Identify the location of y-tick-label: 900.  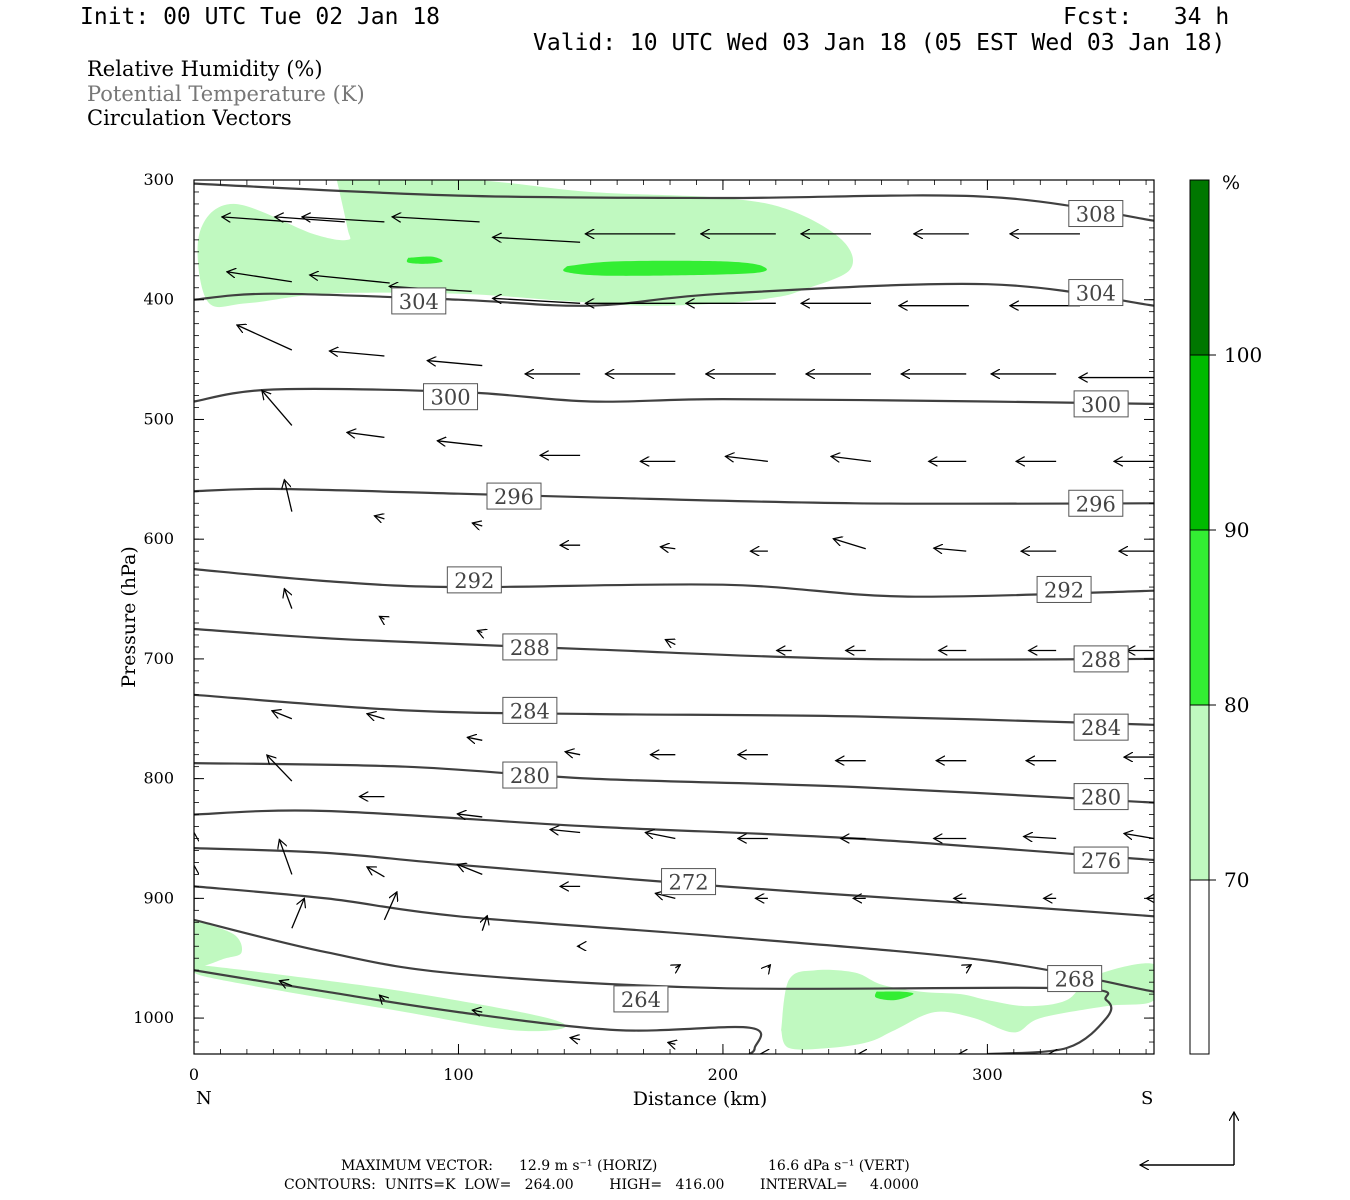
(158, 897).